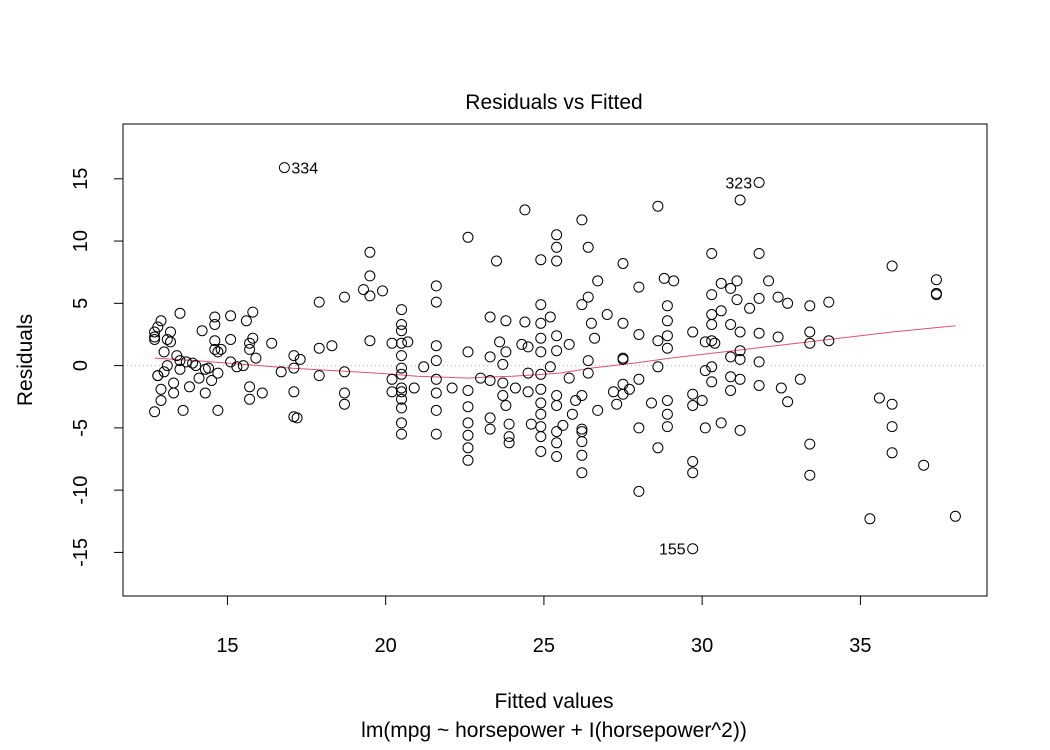  Describe the element at coordinates (544, 626) in the screenshot. I see `x-axis: 15 20 25 30 35` at that location.